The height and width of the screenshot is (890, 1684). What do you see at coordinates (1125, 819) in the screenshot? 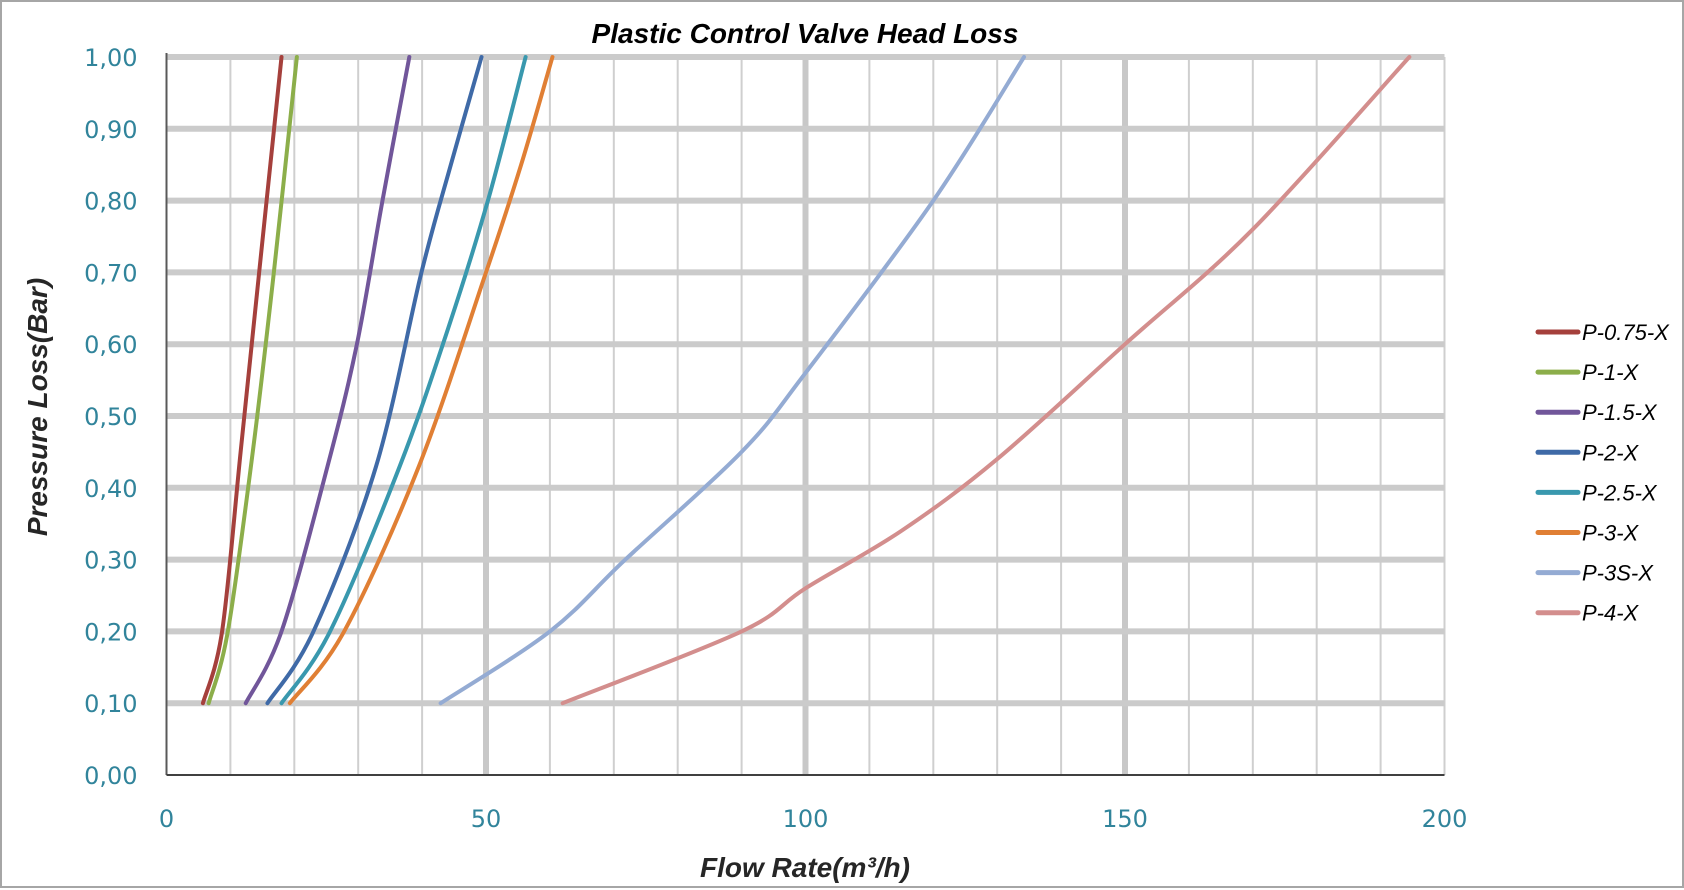
I see `x-tick-label: 150` at bounding box center [1125, 819].